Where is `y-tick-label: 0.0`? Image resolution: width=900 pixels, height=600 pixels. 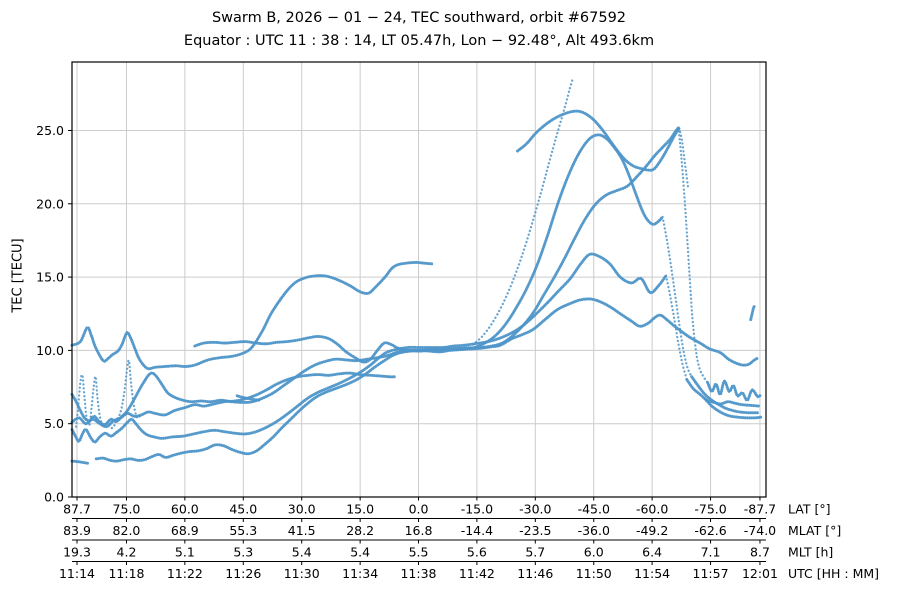 y-tick-label: 0.0 is located at coordinates (54, 497).